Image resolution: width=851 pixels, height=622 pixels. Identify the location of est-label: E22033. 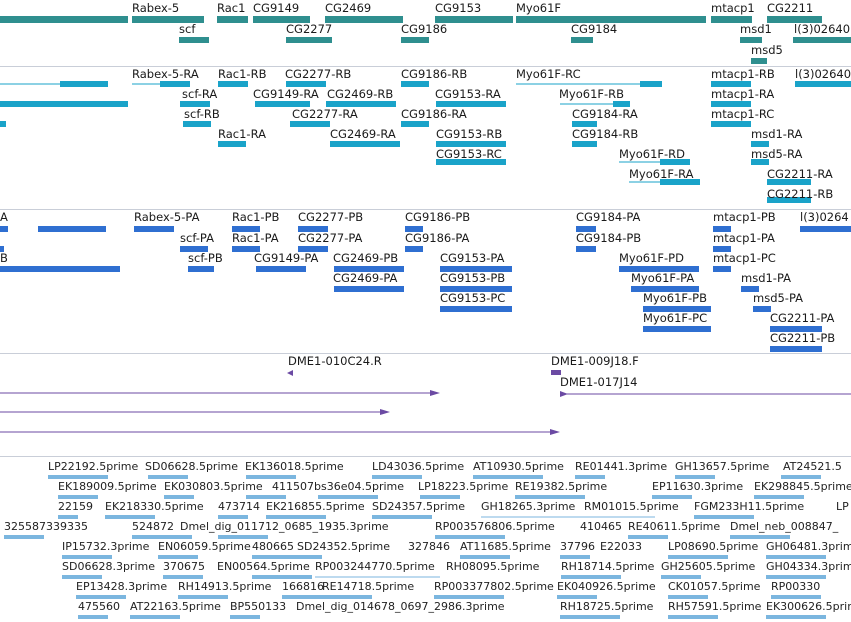
(621, 546).